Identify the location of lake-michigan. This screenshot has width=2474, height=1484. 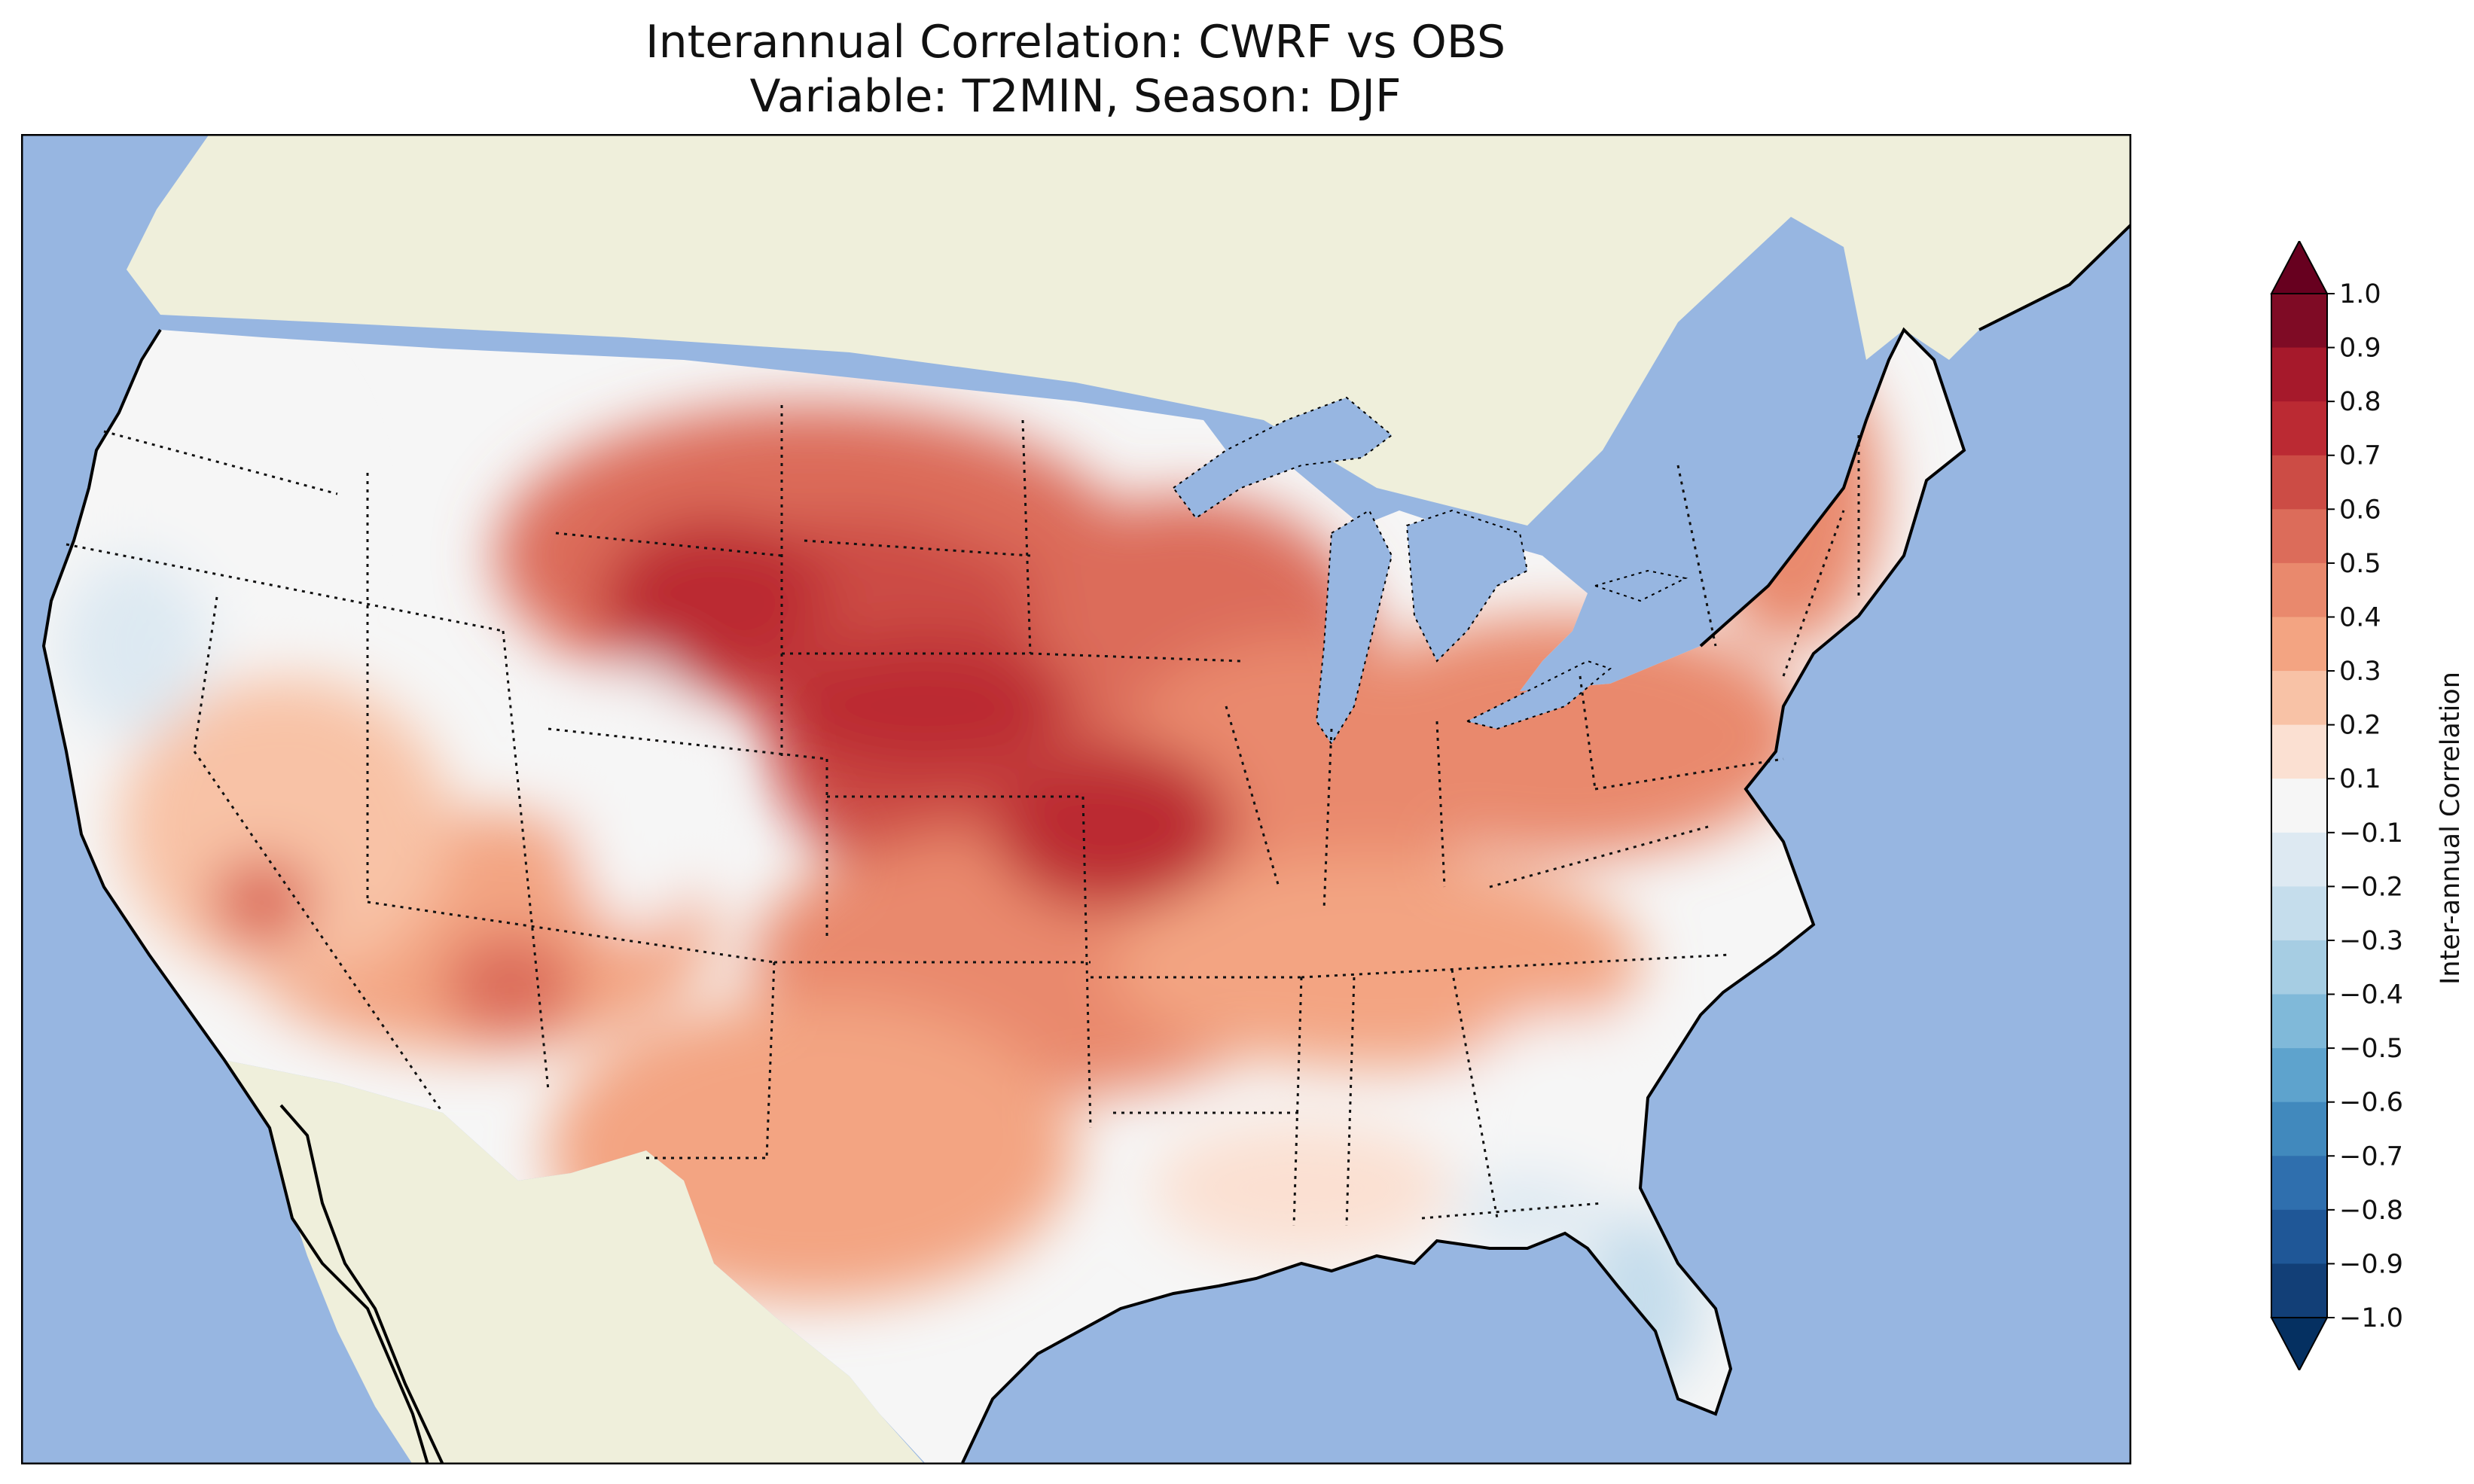
(1354, 627).